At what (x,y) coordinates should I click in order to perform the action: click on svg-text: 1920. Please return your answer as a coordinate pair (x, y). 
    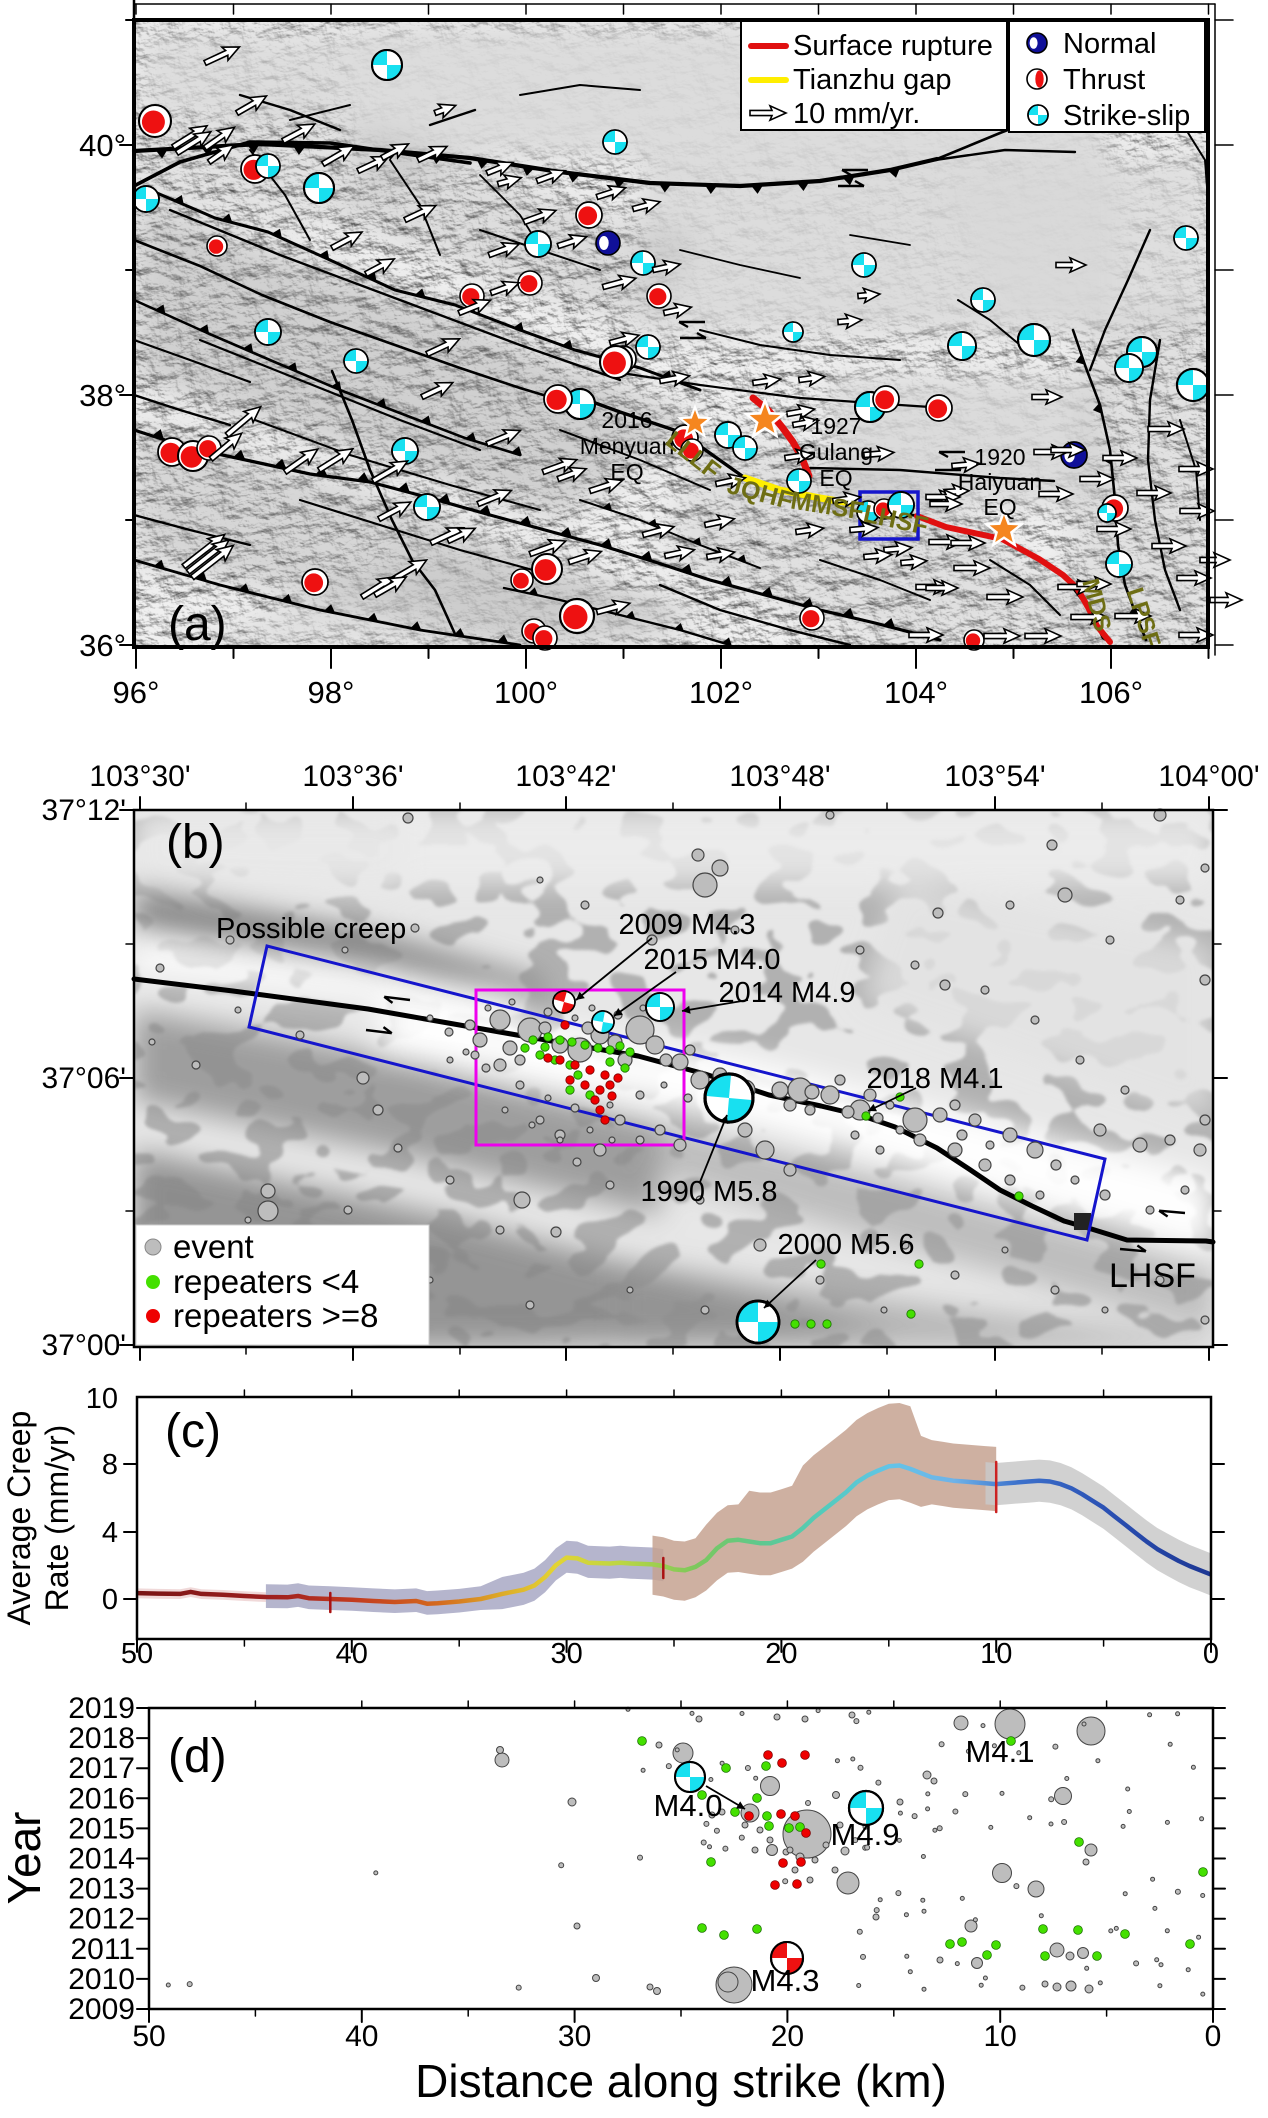
    Looking at the image, I should click on (999, 457).